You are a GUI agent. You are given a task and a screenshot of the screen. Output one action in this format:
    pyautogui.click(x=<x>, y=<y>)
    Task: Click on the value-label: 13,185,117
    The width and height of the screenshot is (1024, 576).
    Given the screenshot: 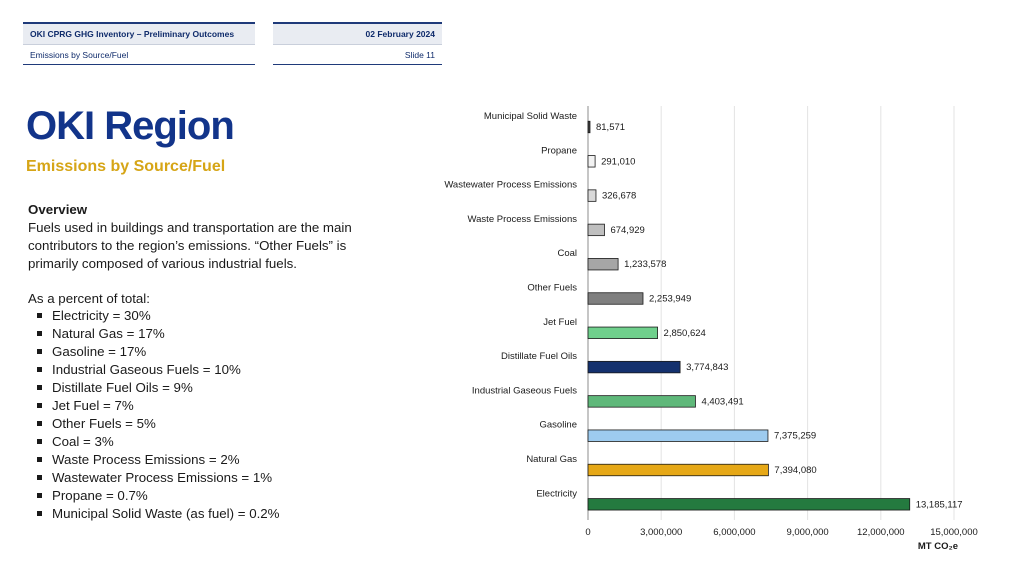 What is the action you would take?
    pyautogui.click(x=939, y=504)
    